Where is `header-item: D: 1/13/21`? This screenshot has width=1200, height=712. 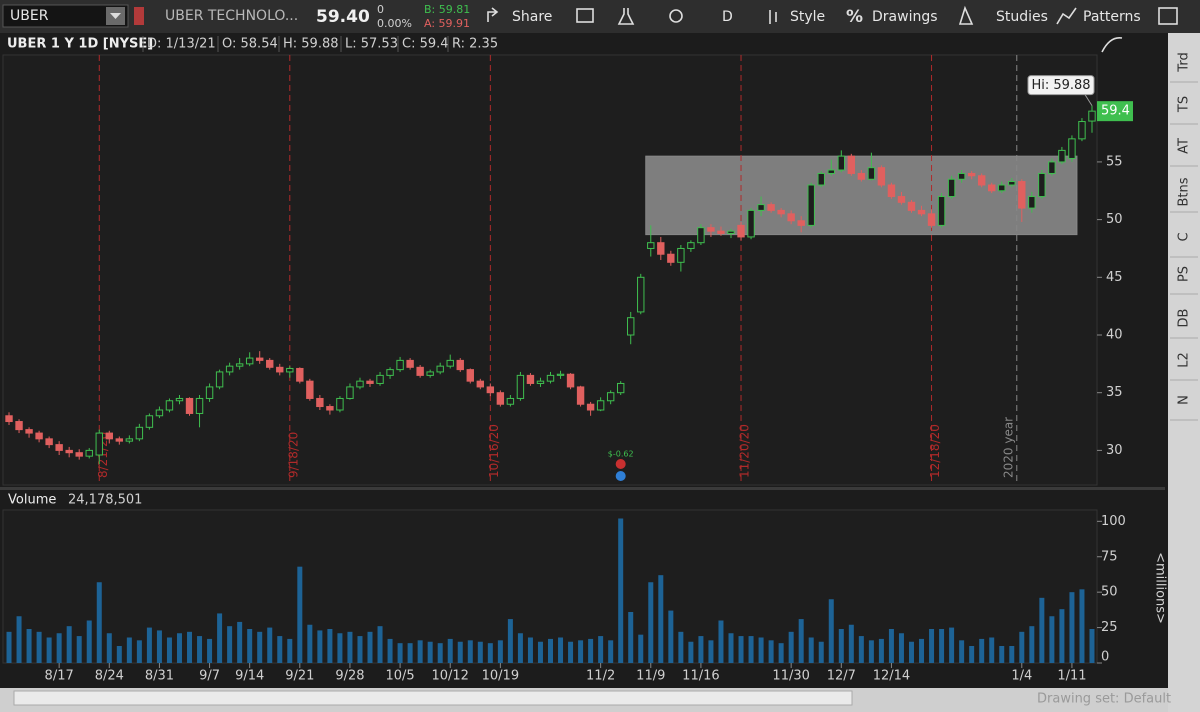 header-item: D: 1/13/21 is located at coordinates (181, 44).